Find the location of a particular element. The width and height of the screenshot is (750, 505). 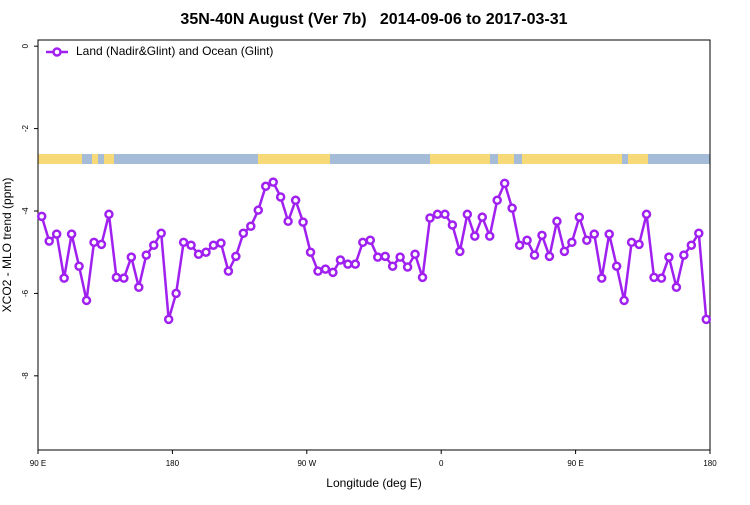

y-tick-label: -2 is located at coordinates (25, 128).